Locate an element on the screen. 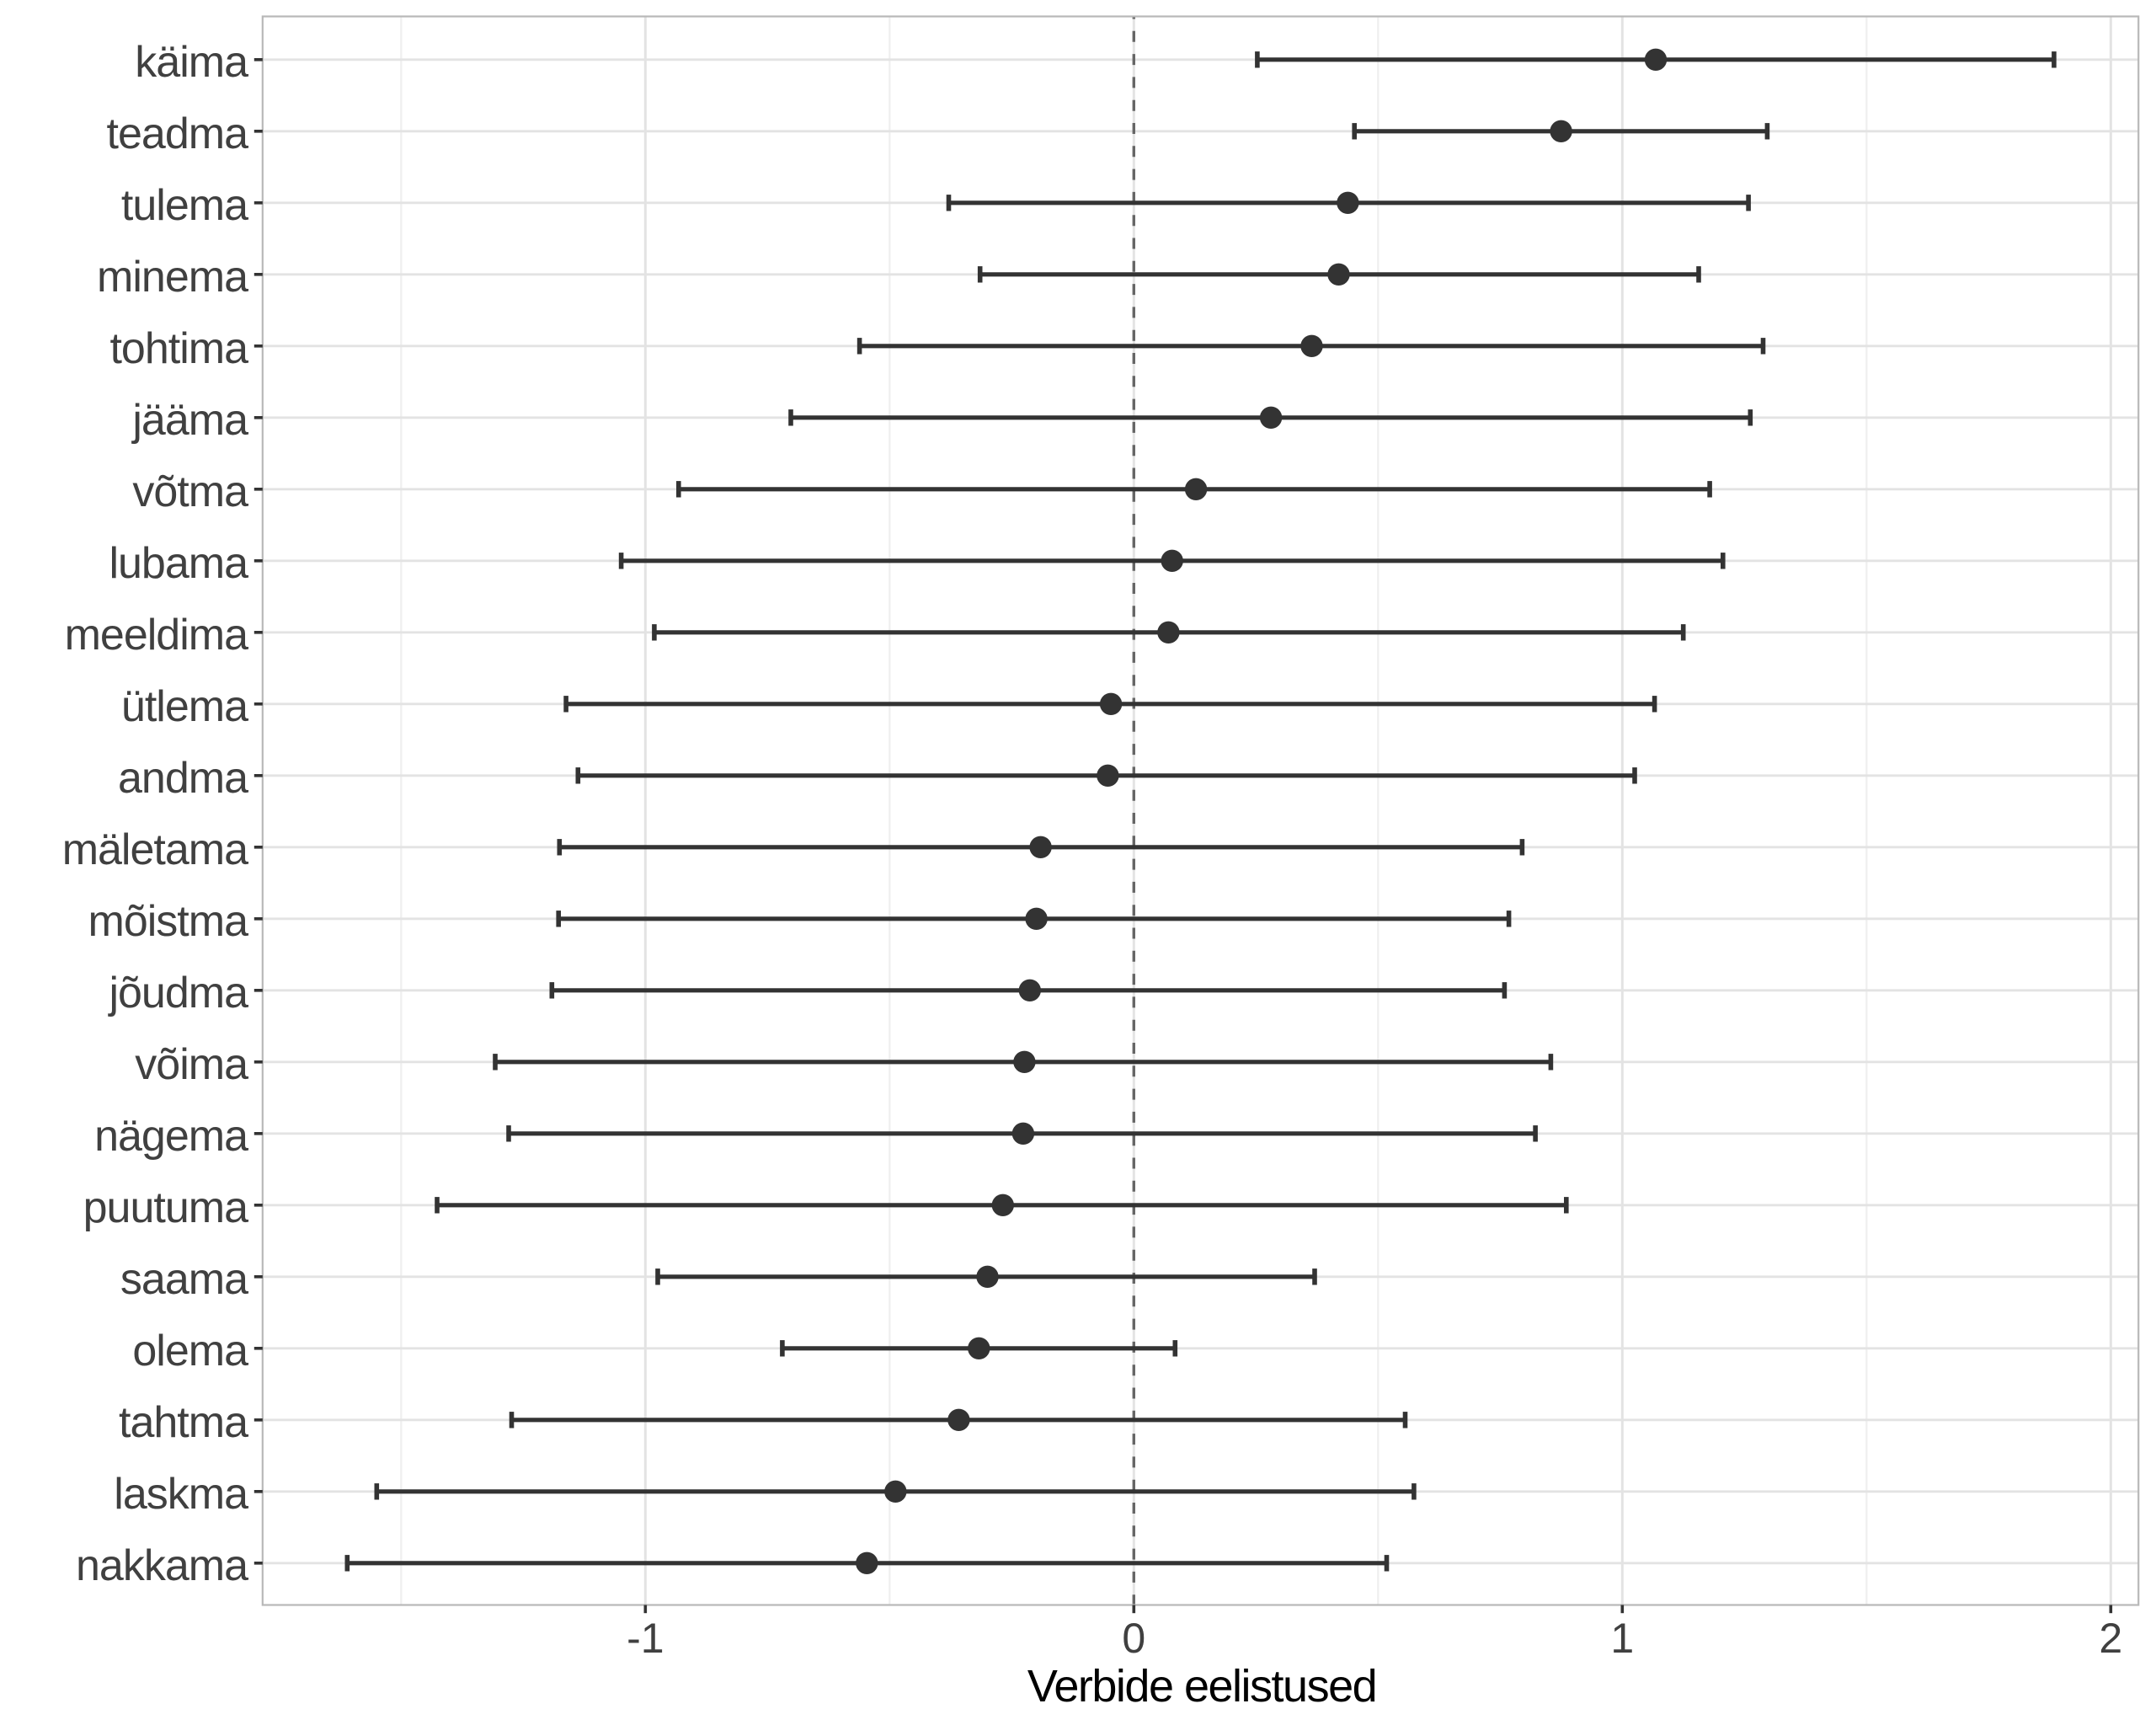 Image resolution: width=2156 pixels, height=1725 pixels. svg-text: 2 is located at coordinates (2110, 1638).